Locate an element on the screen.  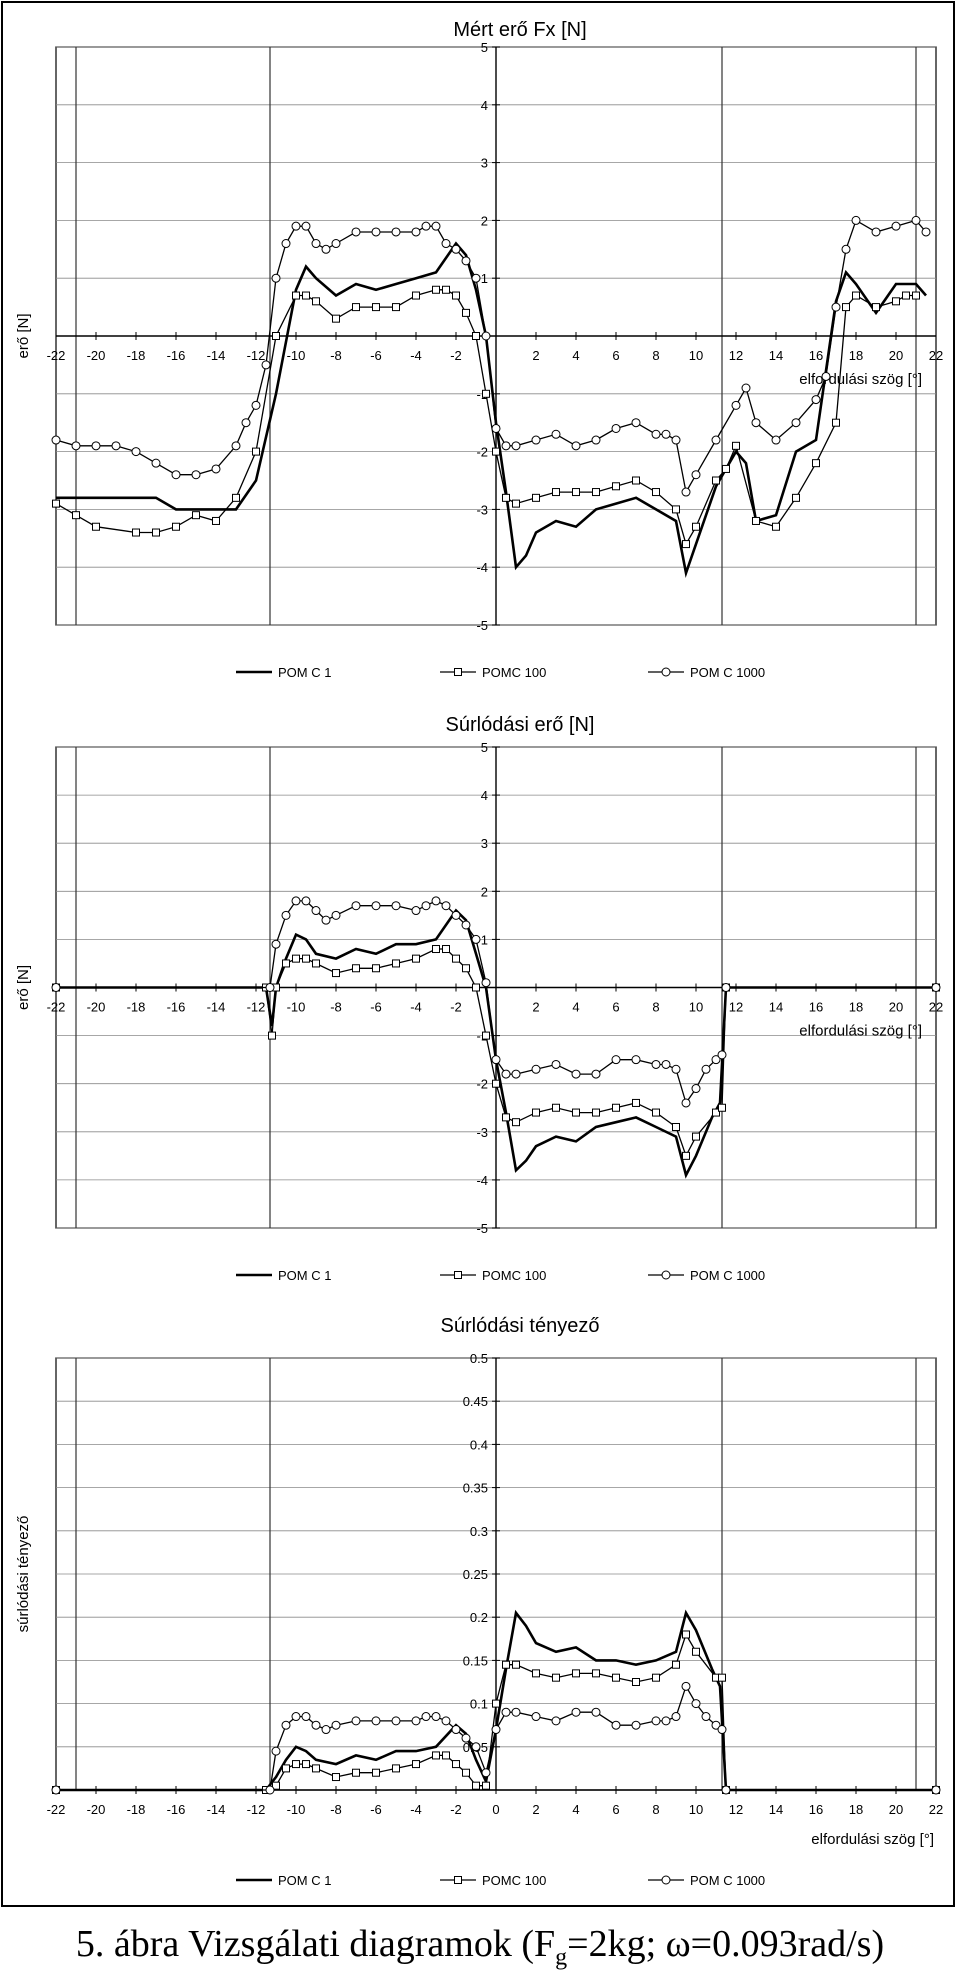
x-tick-label: -12 is located at coordinates (256, 355).